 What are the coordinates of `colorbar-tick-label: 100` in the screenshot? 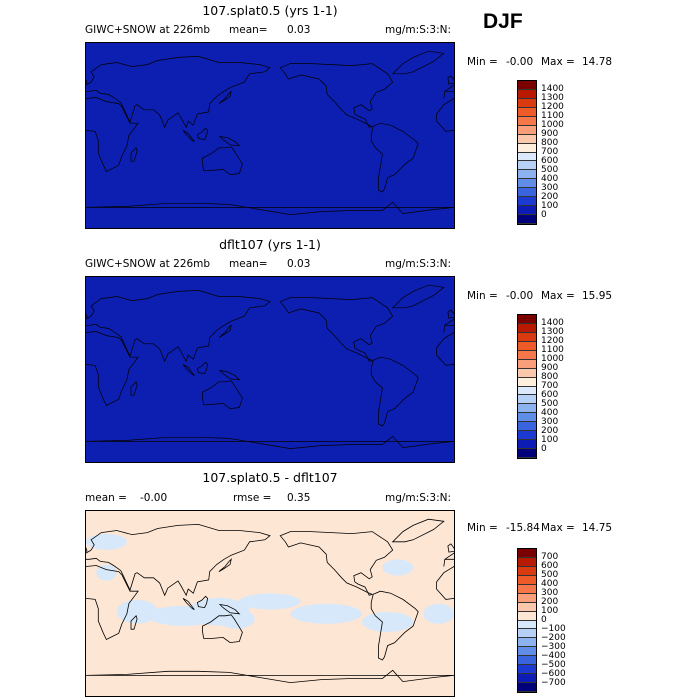 It's located at (550, 610).